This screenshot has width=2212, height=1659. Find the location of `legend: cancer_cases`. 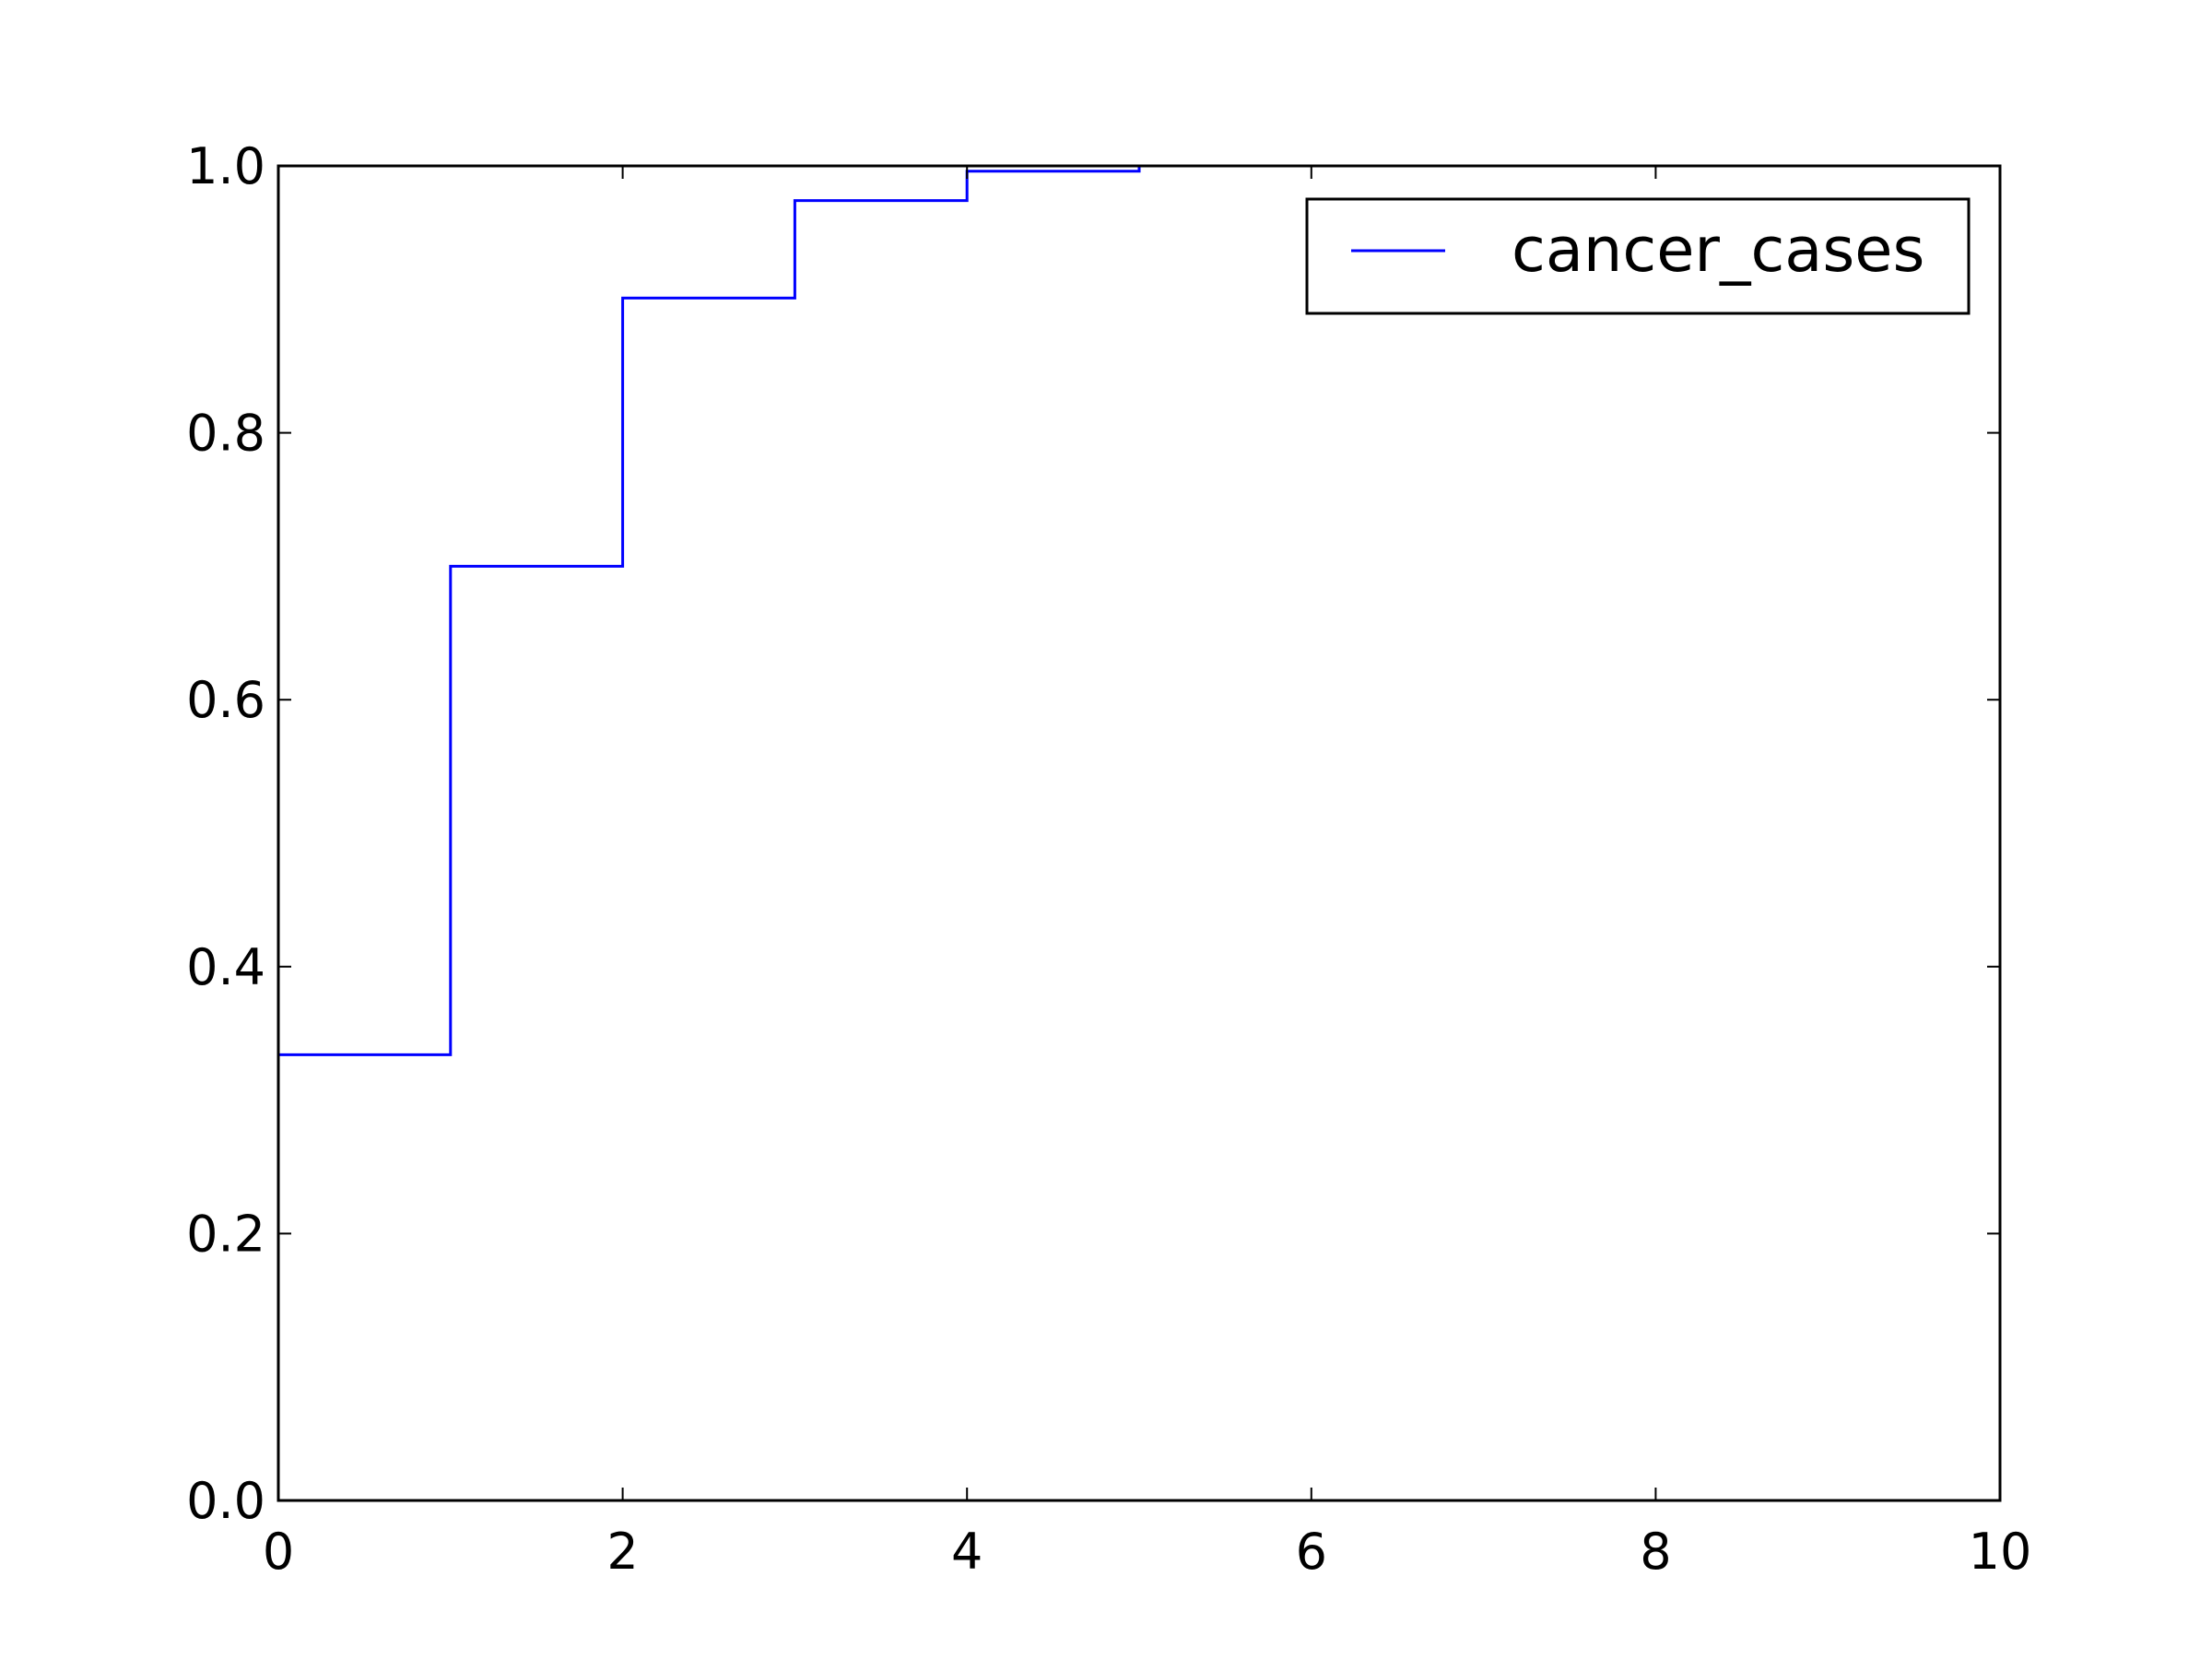

legend: cancer_cases is located at coordinates (1638, 256).